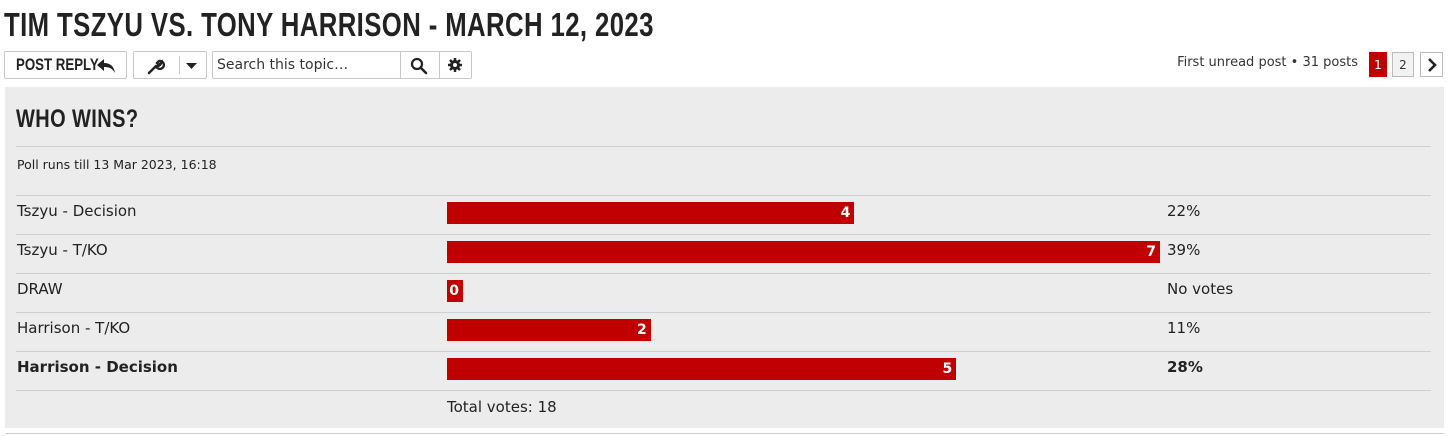  I want to click on total-votes: Total votes: 18, so click(502, 407).